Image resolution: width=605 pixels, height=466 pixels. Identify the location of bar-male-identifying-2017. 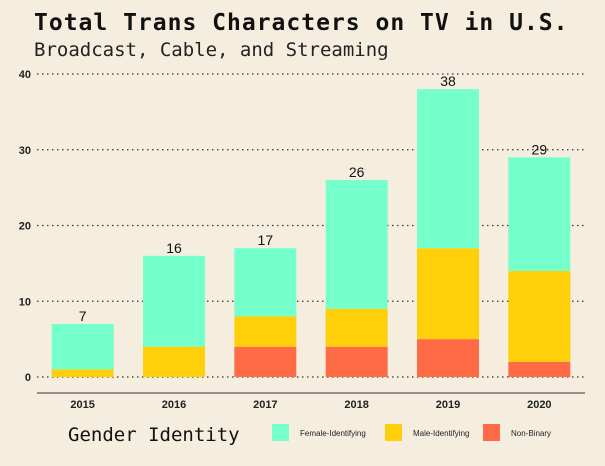
(265, 331).